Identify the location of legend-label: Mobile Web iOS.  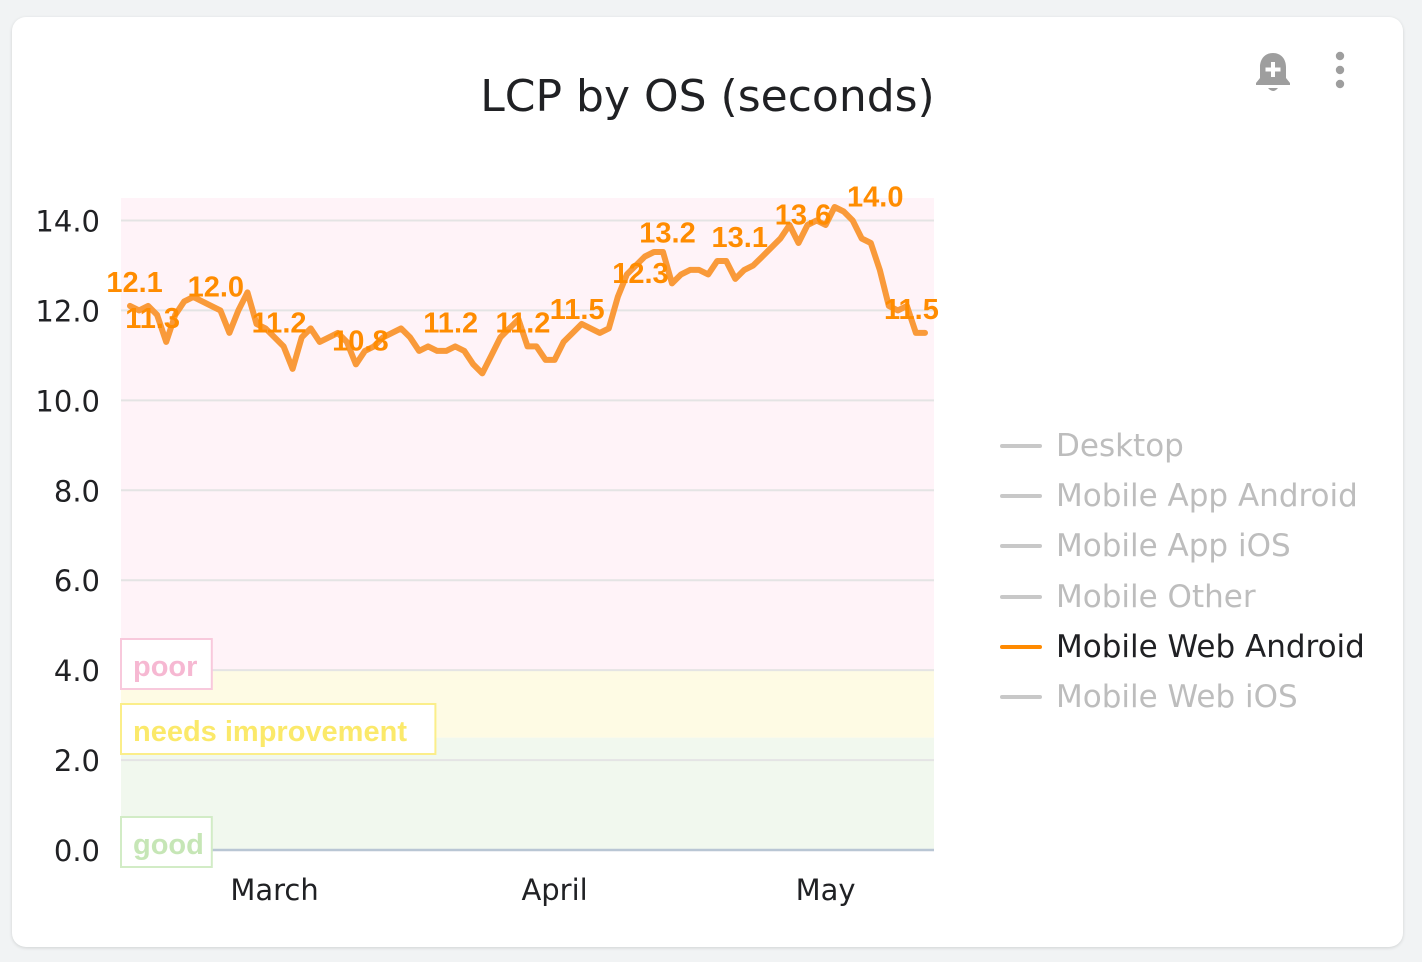
(1177, 697).